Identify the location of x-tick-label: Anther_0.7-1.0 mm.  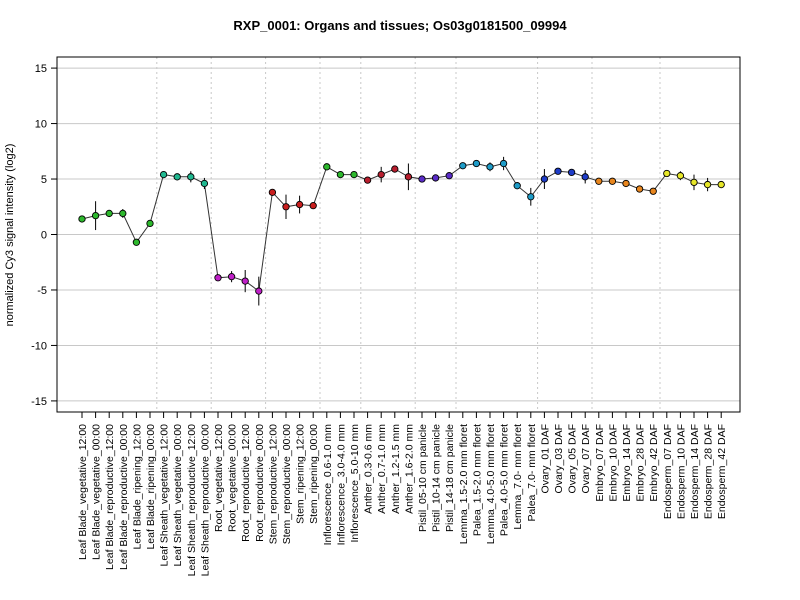
(382, 469).